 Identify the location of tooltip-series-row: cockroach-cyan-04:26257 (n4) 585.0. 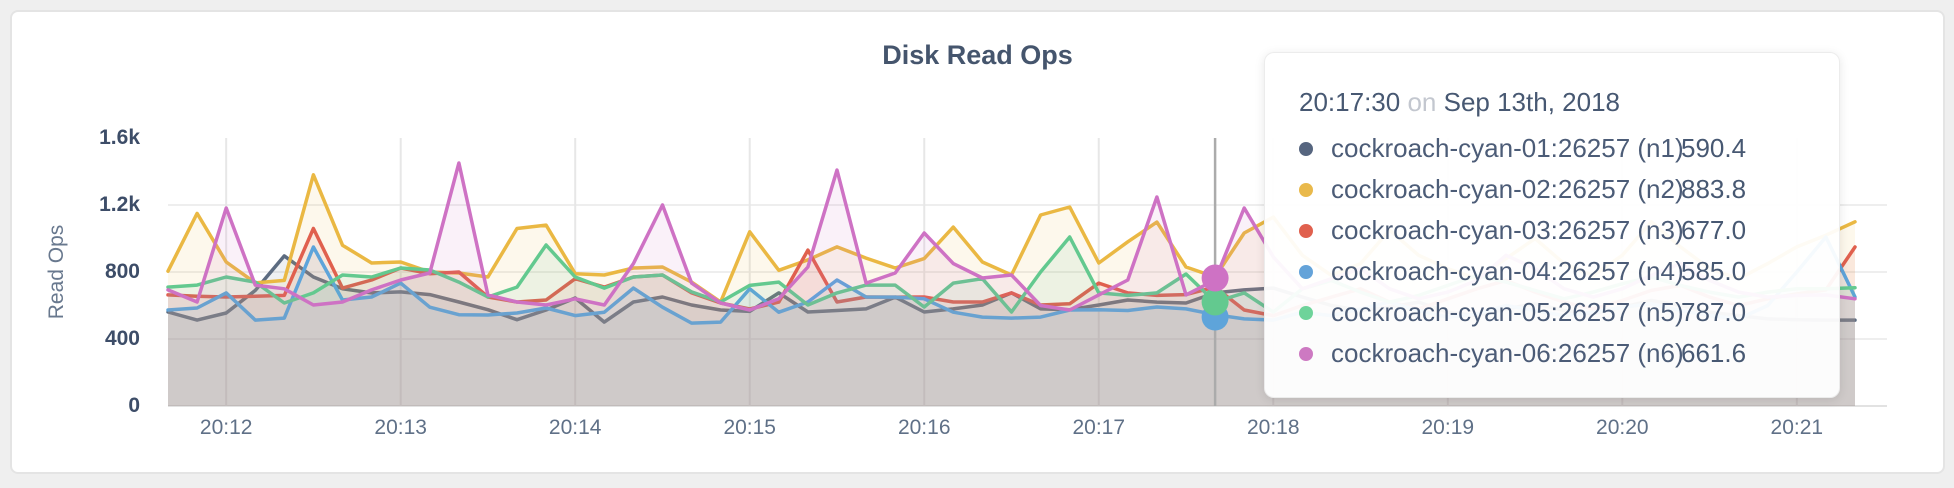
(1552, 271).